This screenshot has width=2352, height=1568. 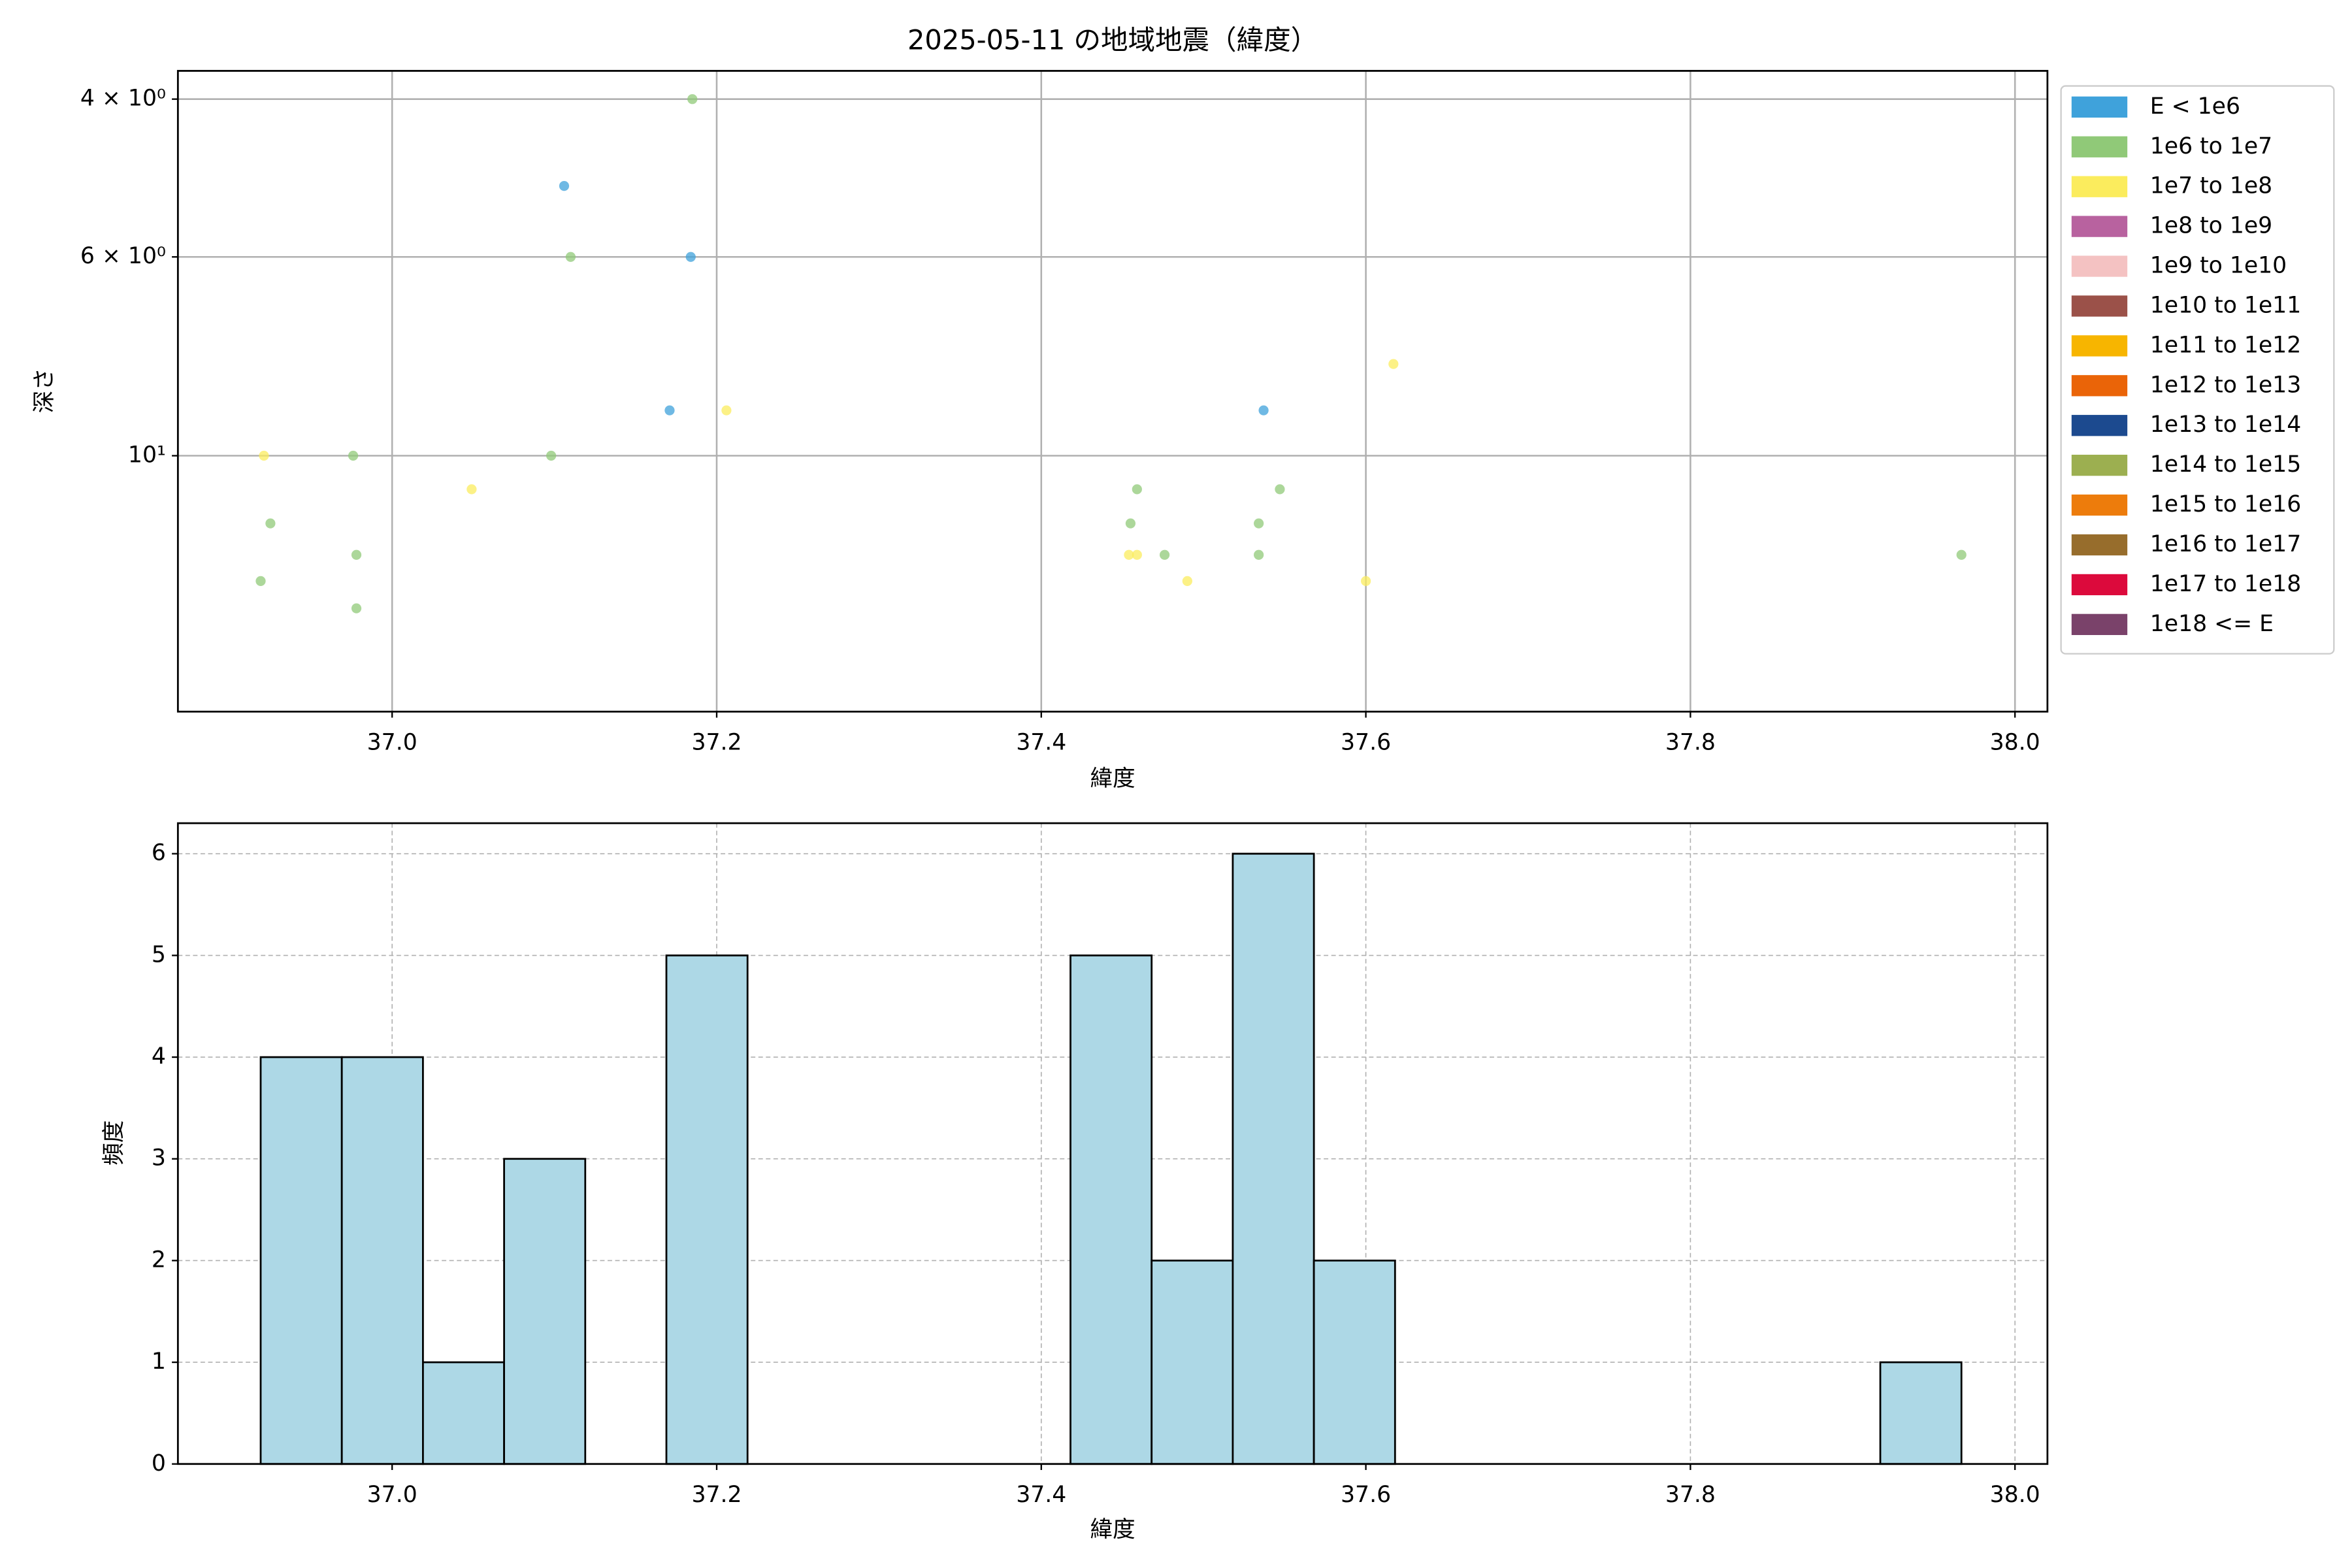 I want to click on legend-label: 1e10 to 1e11, so click(x=2225, y=305).